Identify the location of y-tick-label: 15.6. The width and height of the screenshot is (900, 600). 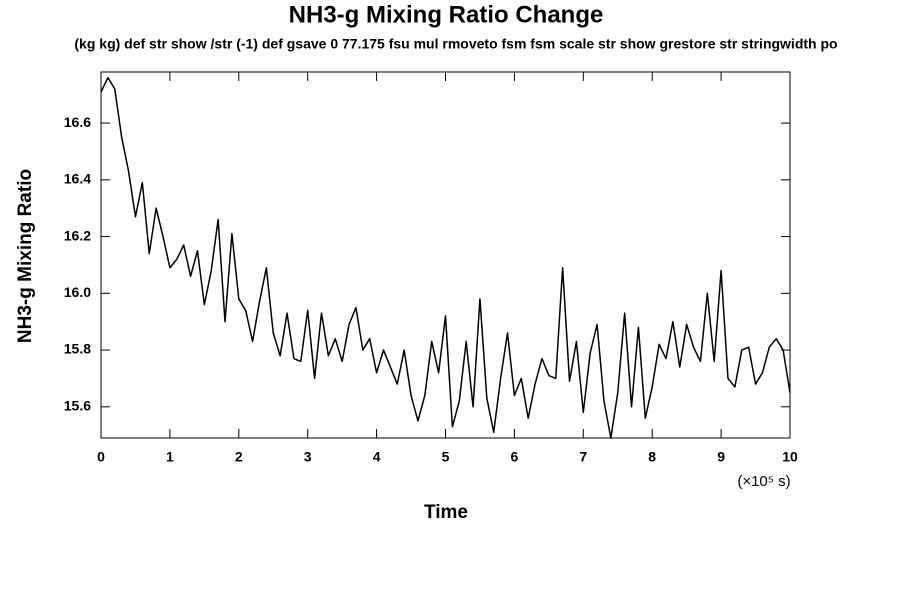
(77, 405).